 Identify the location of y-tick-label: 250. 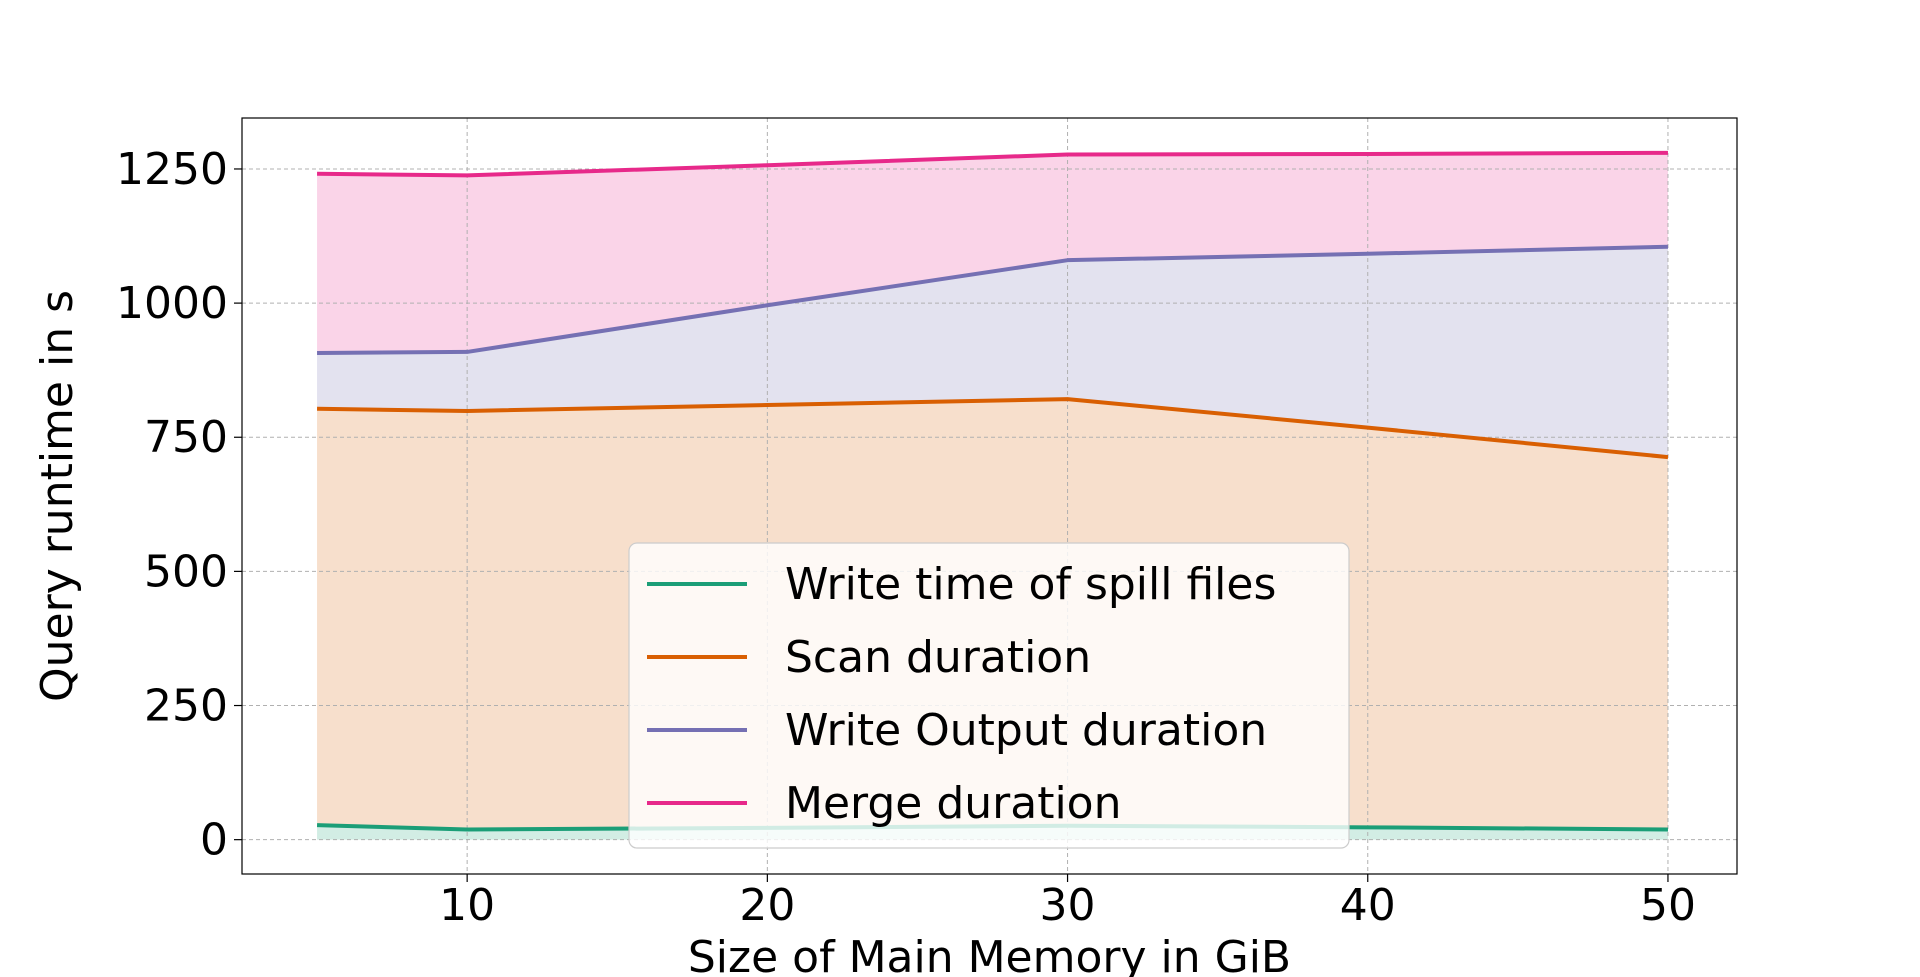
(186, 706).